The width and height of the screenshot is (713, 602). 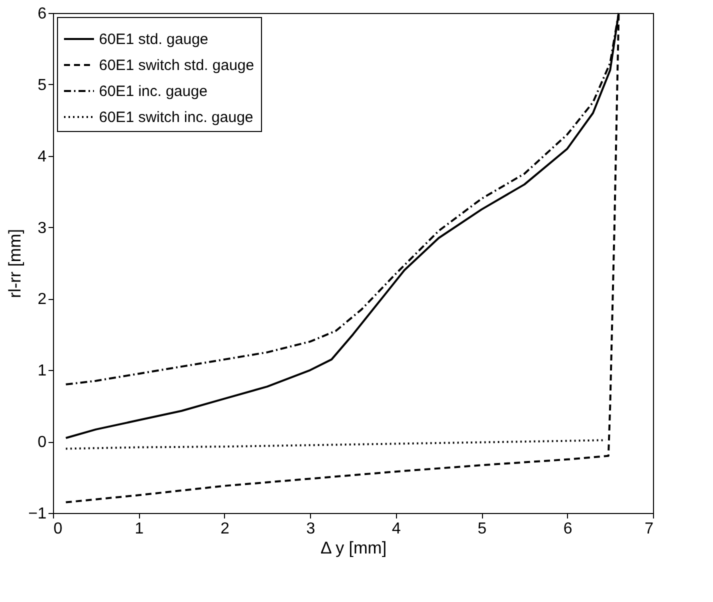 What do you see at coordinates (42, 157) in the screenshot?
I see `y-tick-label: 4` at bounding box center [42, 157].